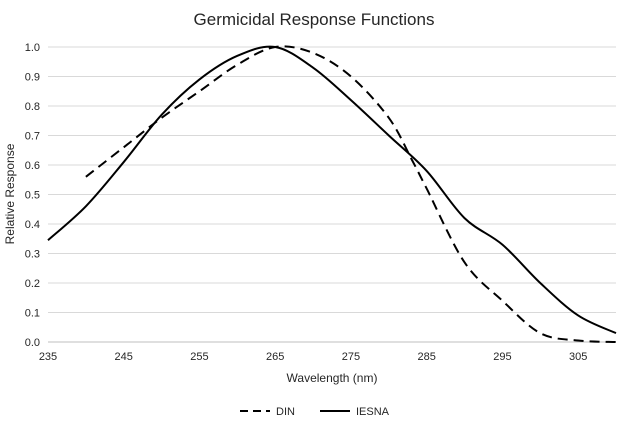 This screenshot has width=628, height=426. Describe the element at coordinates (32, 196) in the screenshot. I see `y-tick-label: 0.5` at that location.